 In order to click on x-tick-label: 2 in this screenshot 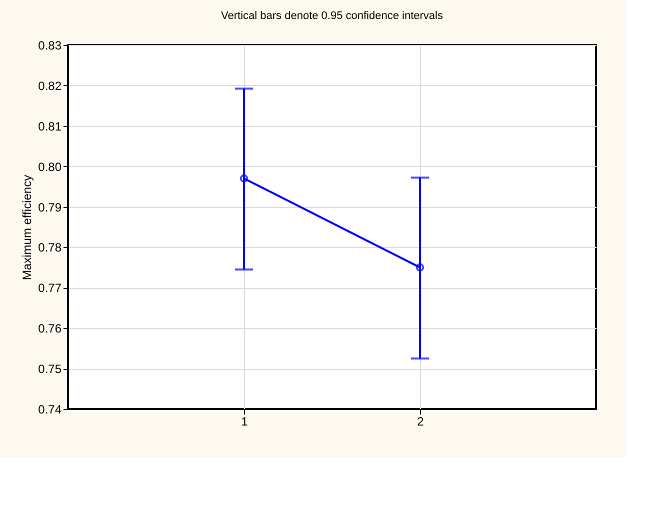, I will do `click(420, 421)`.